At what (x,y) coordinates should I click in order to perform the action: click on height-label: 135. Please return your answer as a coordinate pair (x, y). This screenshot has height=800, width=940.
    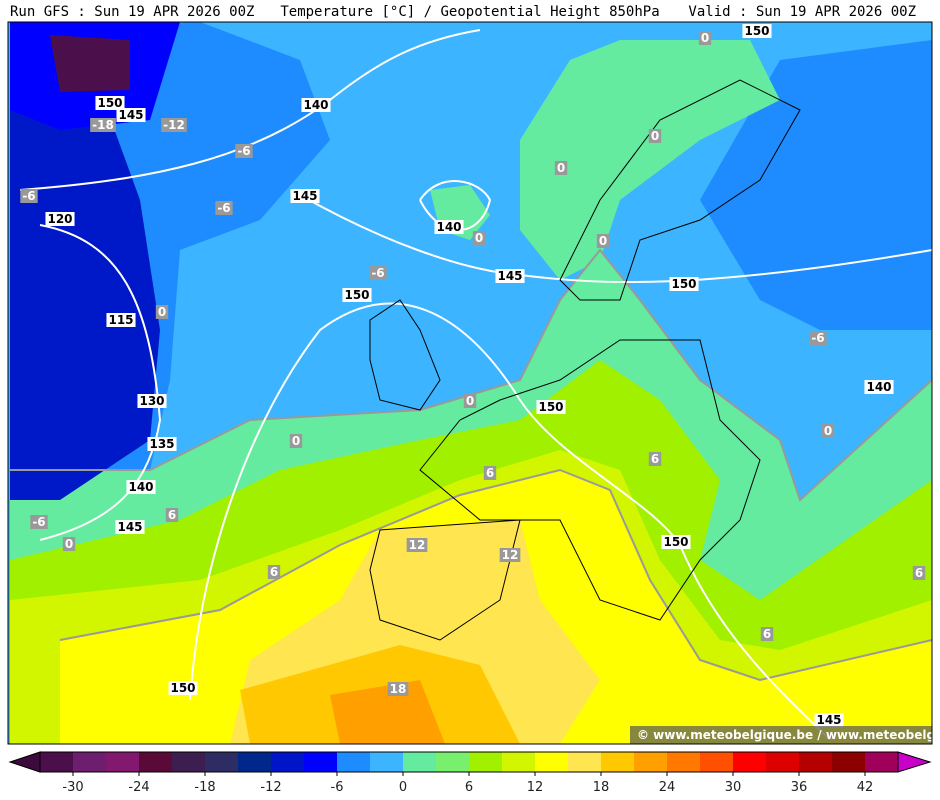
    Looking at the image, I should click on (161, 444).